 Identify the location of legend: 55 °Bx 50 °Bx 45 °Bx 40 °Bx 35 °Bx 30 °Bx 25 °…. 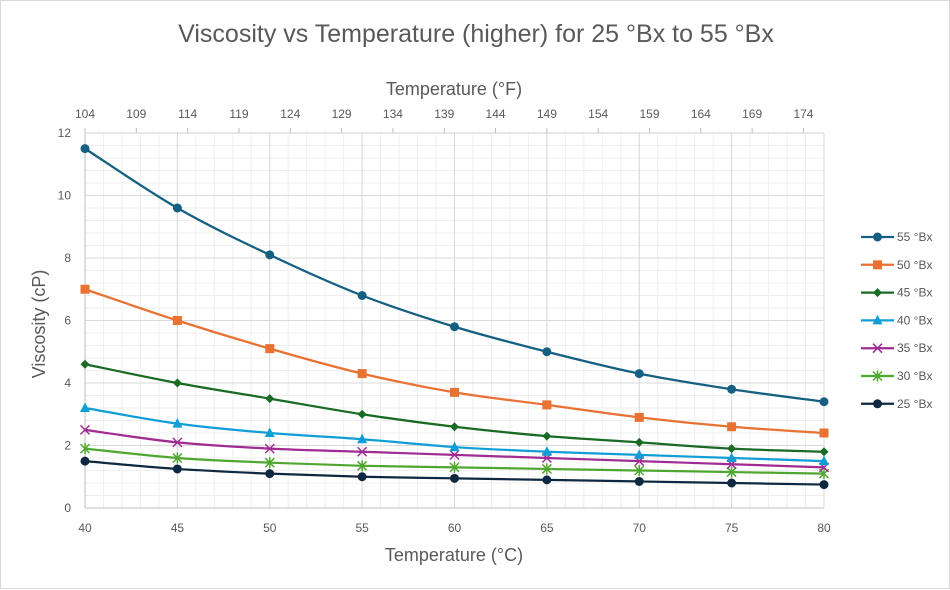
(896, 320).